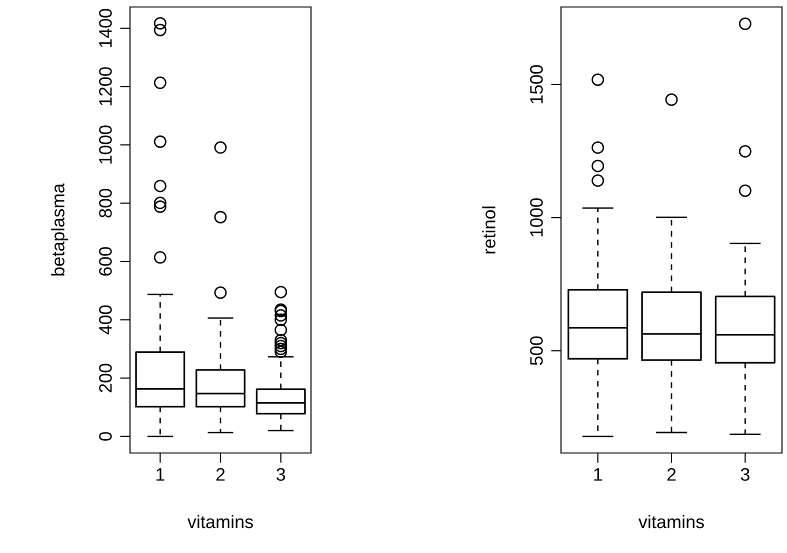 The width and height of the screenshot is (787, 553). I want to click on y-axis-title: betaplasma, so click(59, 229).